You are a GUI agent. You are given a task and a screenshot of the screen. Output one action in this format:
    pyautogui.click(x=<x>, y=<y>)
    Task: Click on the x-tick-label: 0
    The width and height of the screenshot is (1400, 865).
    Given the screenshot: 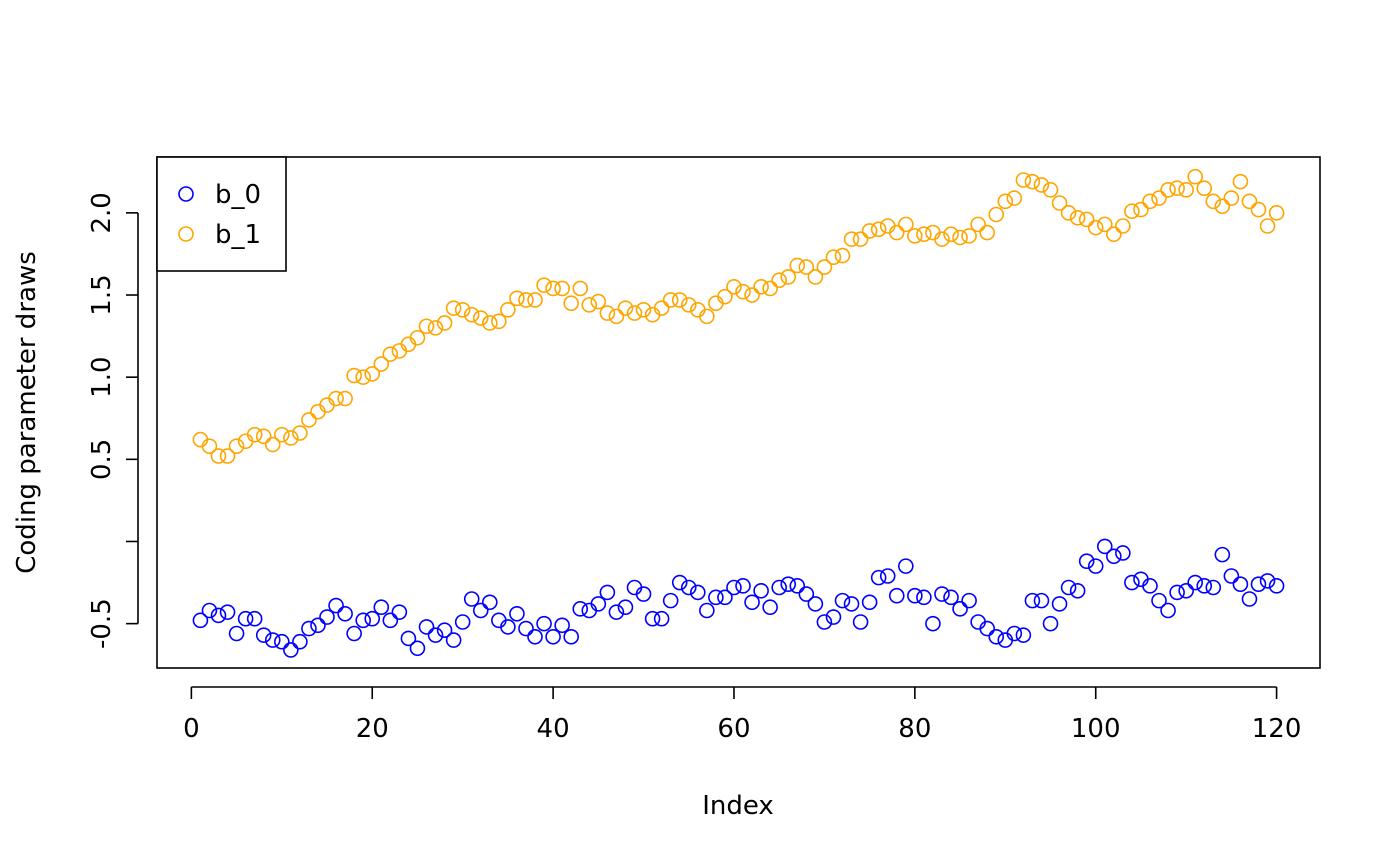 What is the action you would take?
    pyautogui.click(x=191, y=729)
    